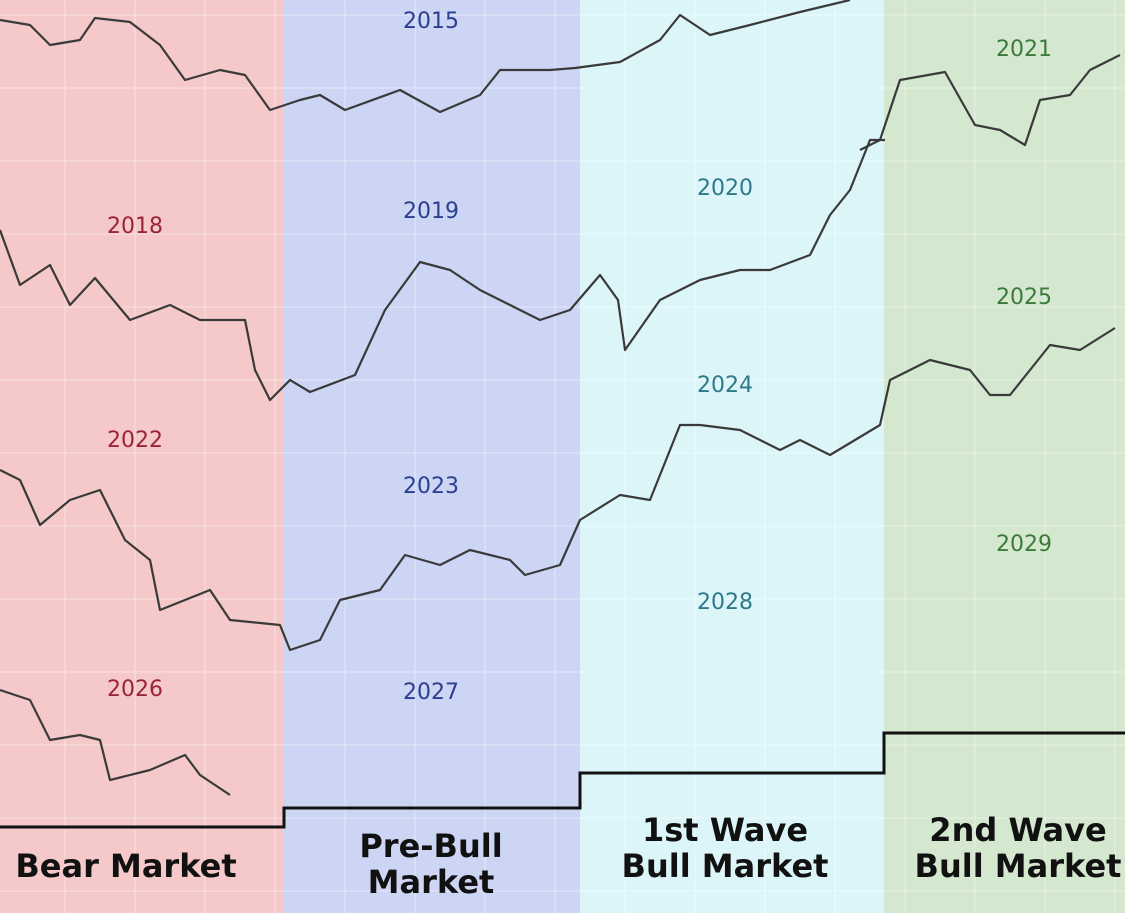 This screenshot has height=913, width=1125. Describe the element at coordinates (725, 830) in the screenshot. I see `phase-label: 1st Wave` at that location.